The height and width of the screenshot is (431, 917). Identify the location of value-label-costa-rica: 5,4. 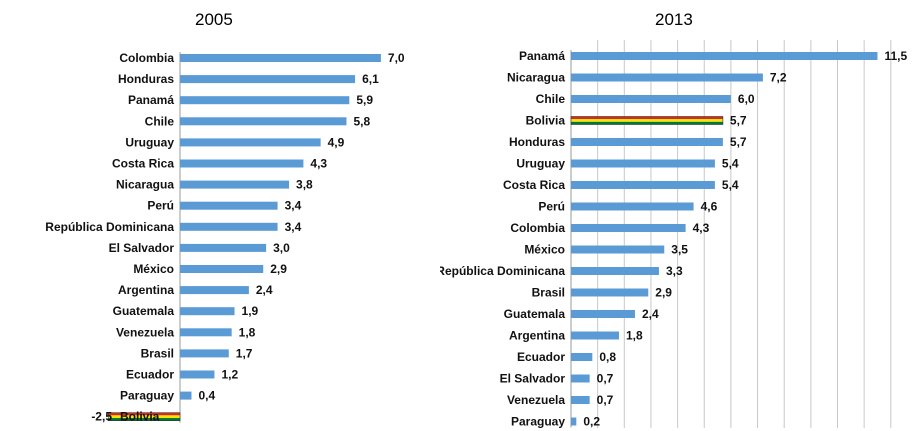
(730, 185).